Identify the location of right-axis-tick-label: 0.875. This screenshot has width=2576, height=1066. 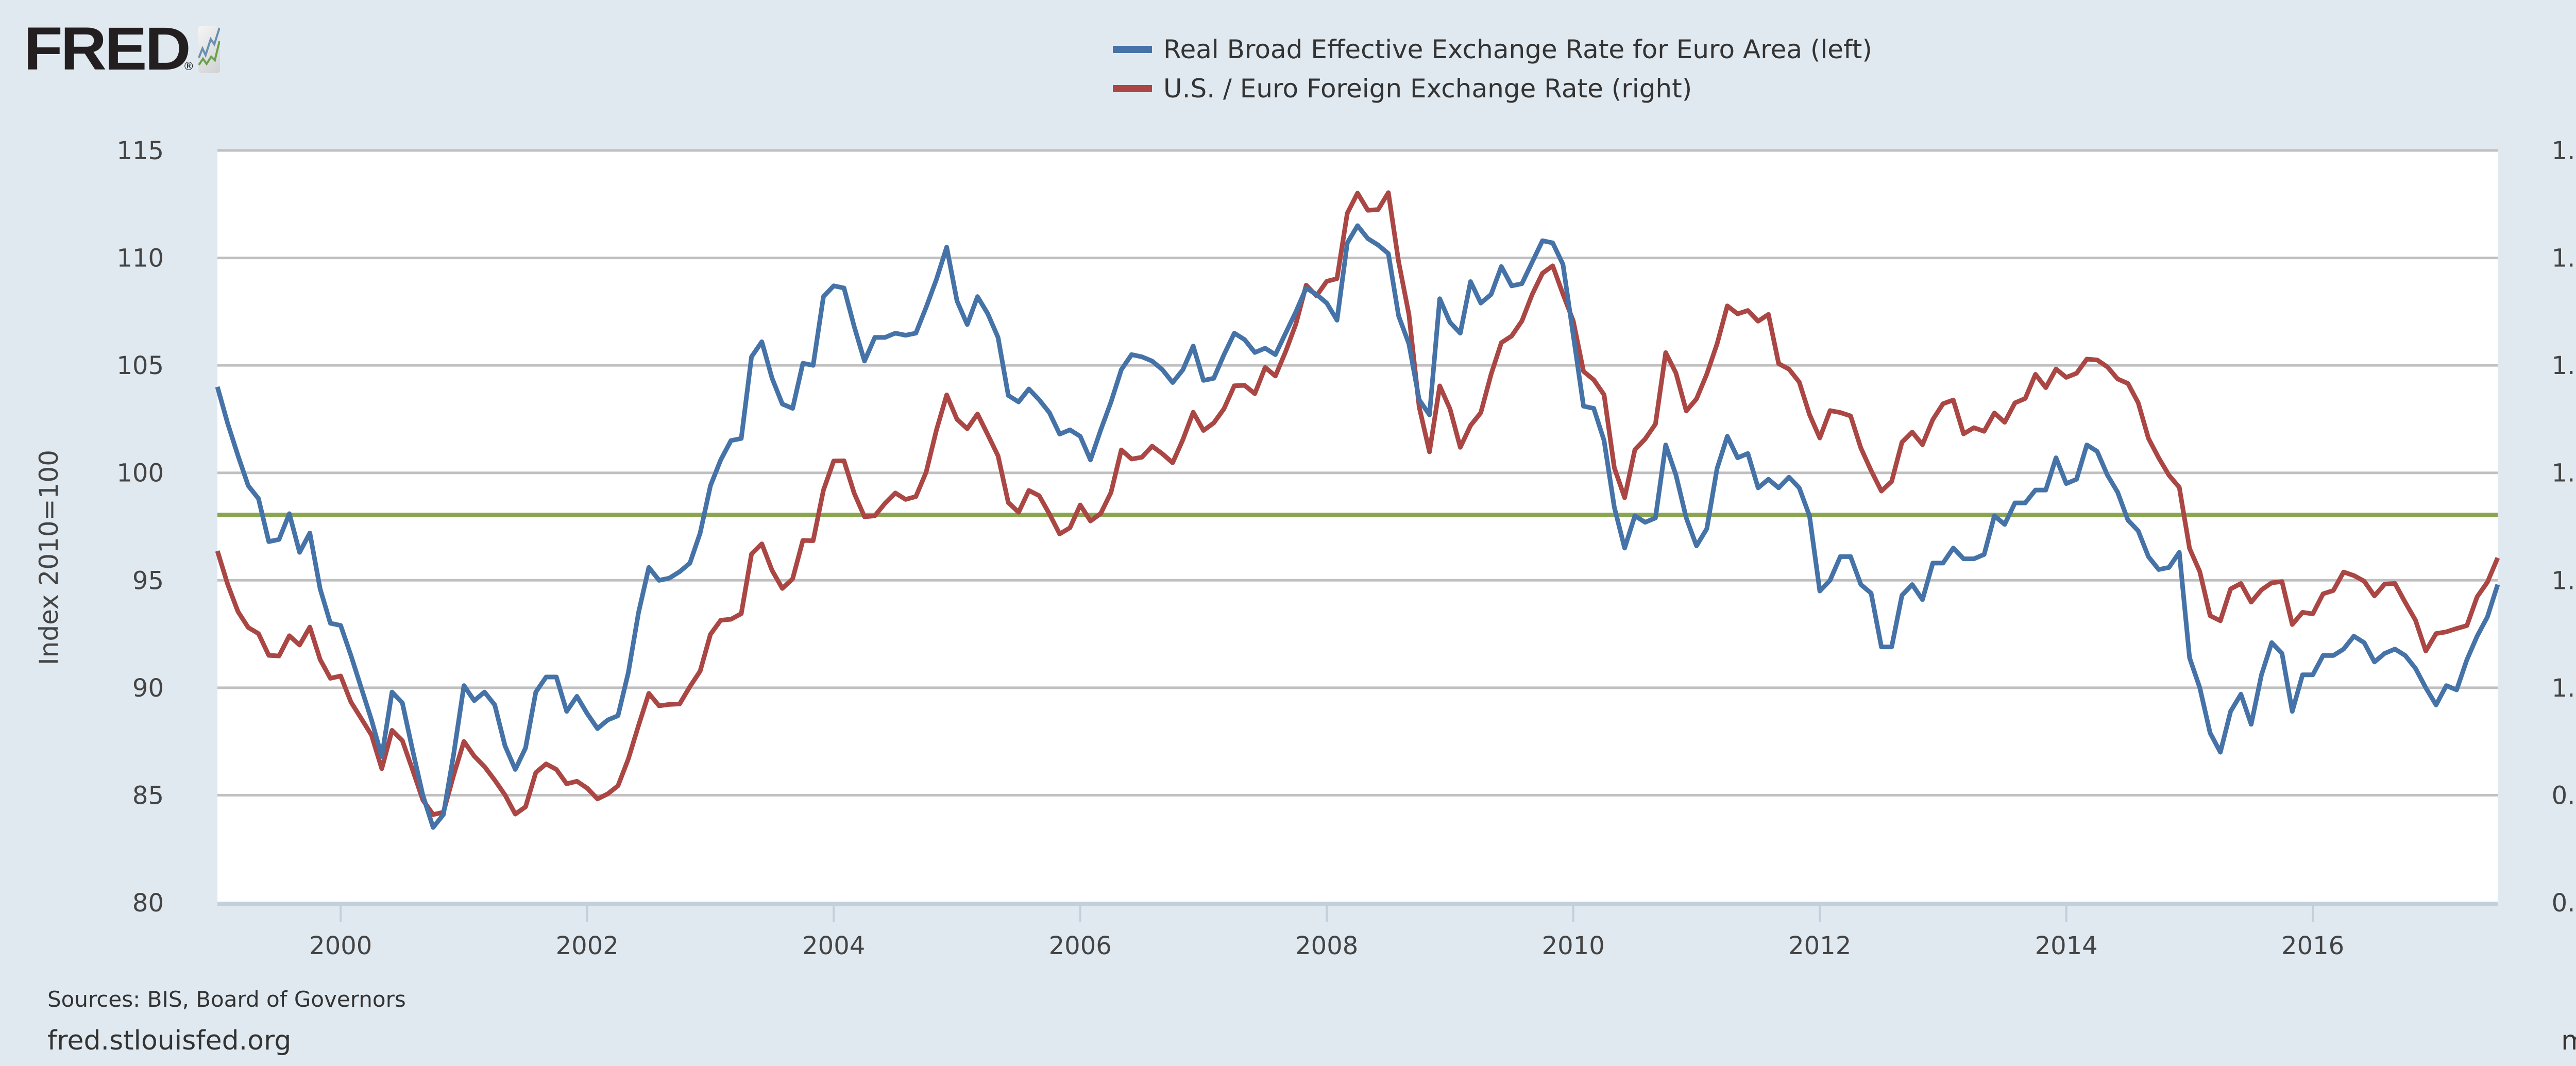
(2564, 795).